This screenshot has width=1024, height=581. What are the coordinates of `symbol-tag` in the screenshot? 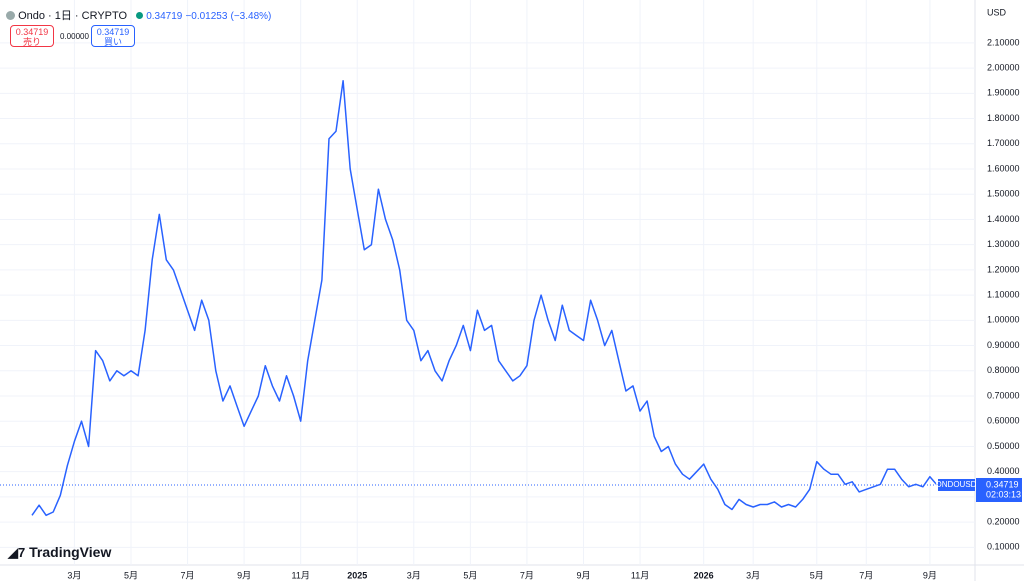 It's located at (956, 484).